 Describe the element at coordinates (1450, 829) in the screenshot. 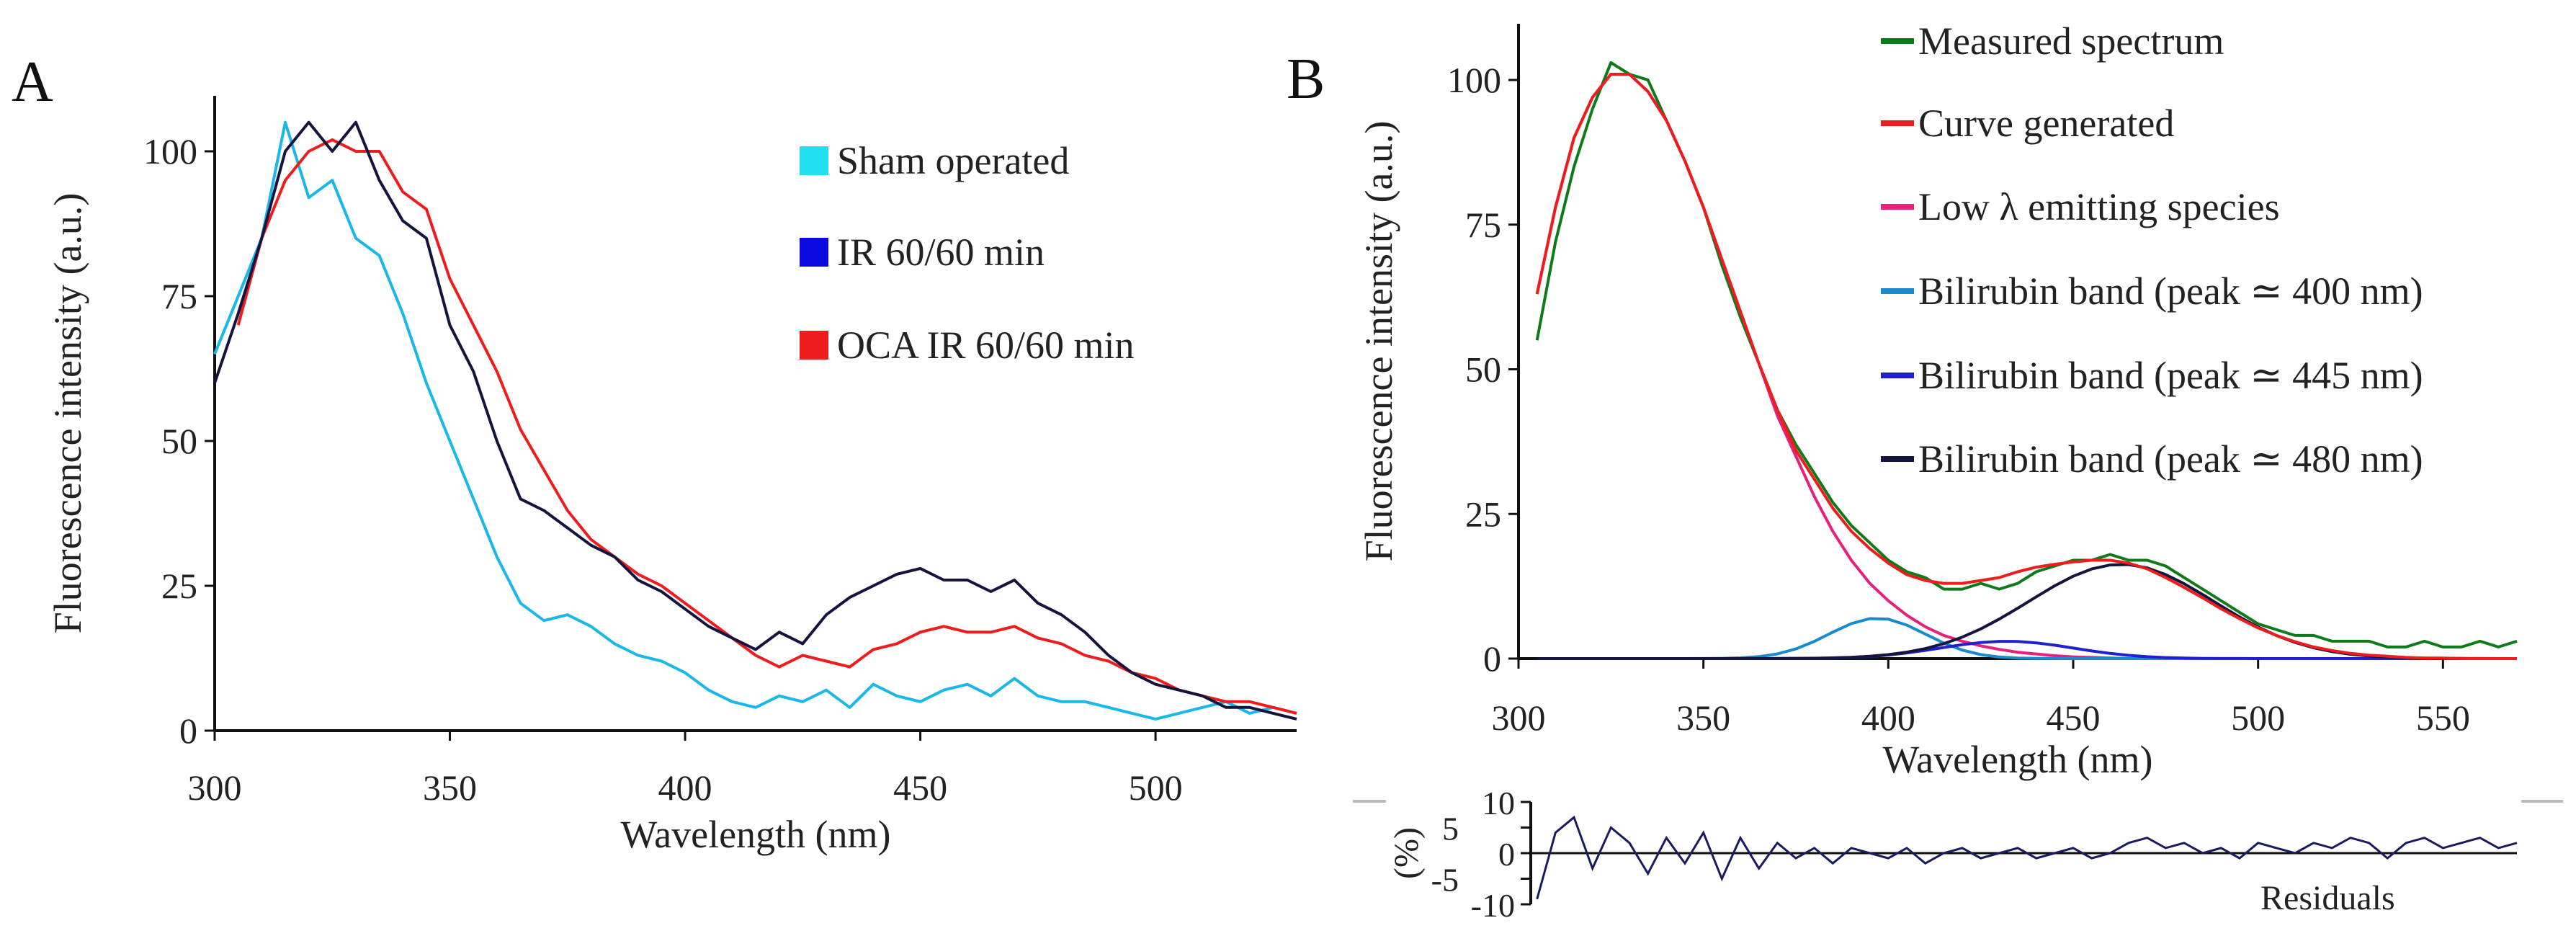

I see `residual-y-tick-label: 5` at that location.